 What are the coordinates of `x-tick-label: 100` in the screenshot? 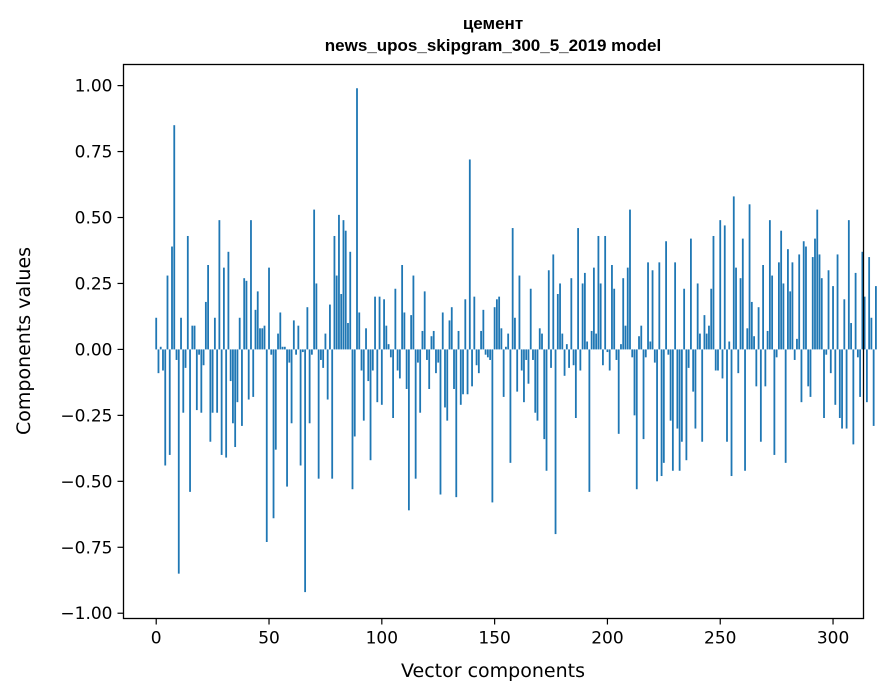 It's located at (382, 639).